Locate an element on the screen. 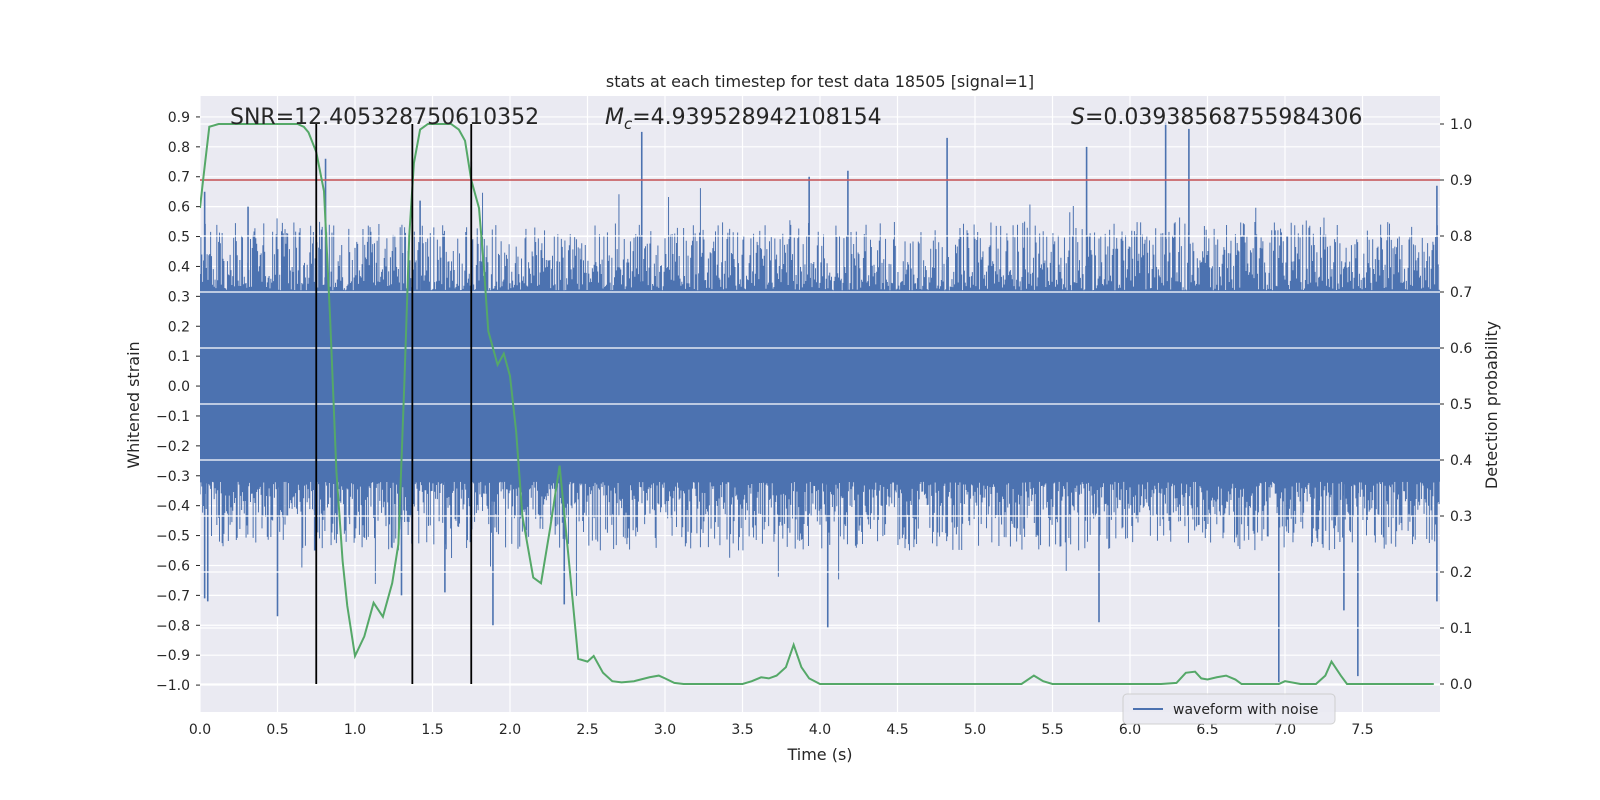 The image size is (1600, 800). x-tick-label: 3.0 is located at coordinates (665, 730).